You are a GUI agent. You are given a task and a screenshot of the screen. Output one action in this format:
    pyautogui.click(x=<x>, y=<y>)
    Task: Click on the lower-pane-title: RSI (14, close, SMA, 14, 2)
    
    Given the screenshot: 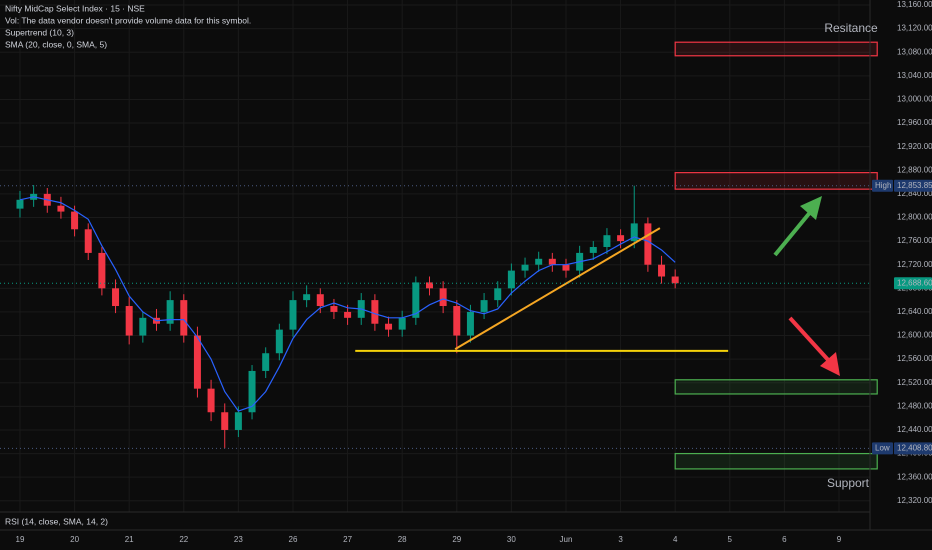 What is the action you would take?
    pyautogui.click(x=56, y=521)
    